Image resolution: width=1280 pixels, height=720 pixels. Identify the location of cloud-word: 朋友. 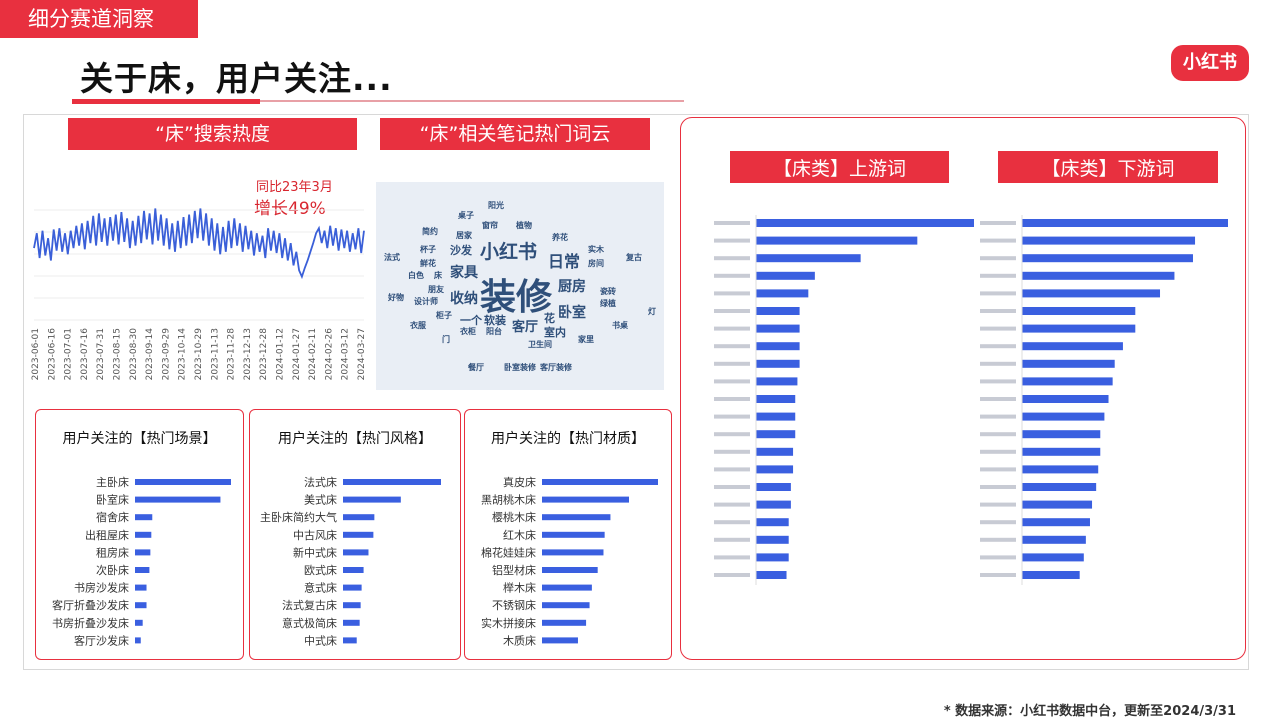
(436, 289).